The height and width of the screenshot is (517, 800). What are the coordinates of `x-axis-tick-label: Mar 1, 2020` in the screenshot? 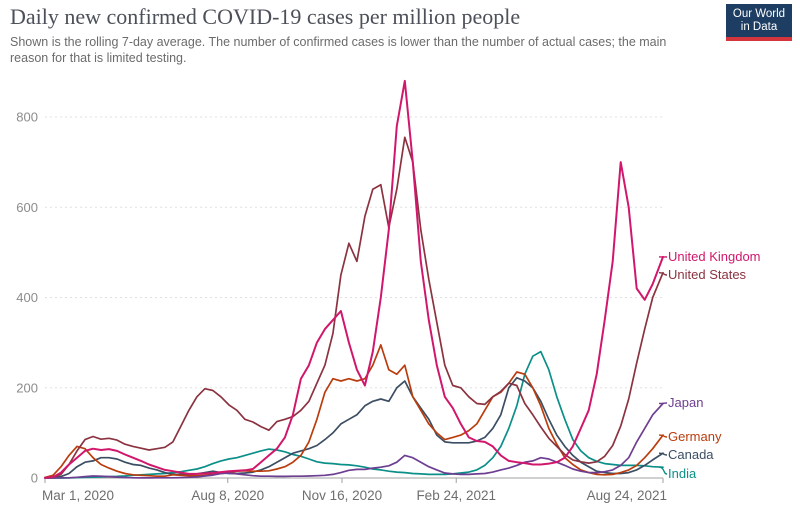 It's located at (78, 495).